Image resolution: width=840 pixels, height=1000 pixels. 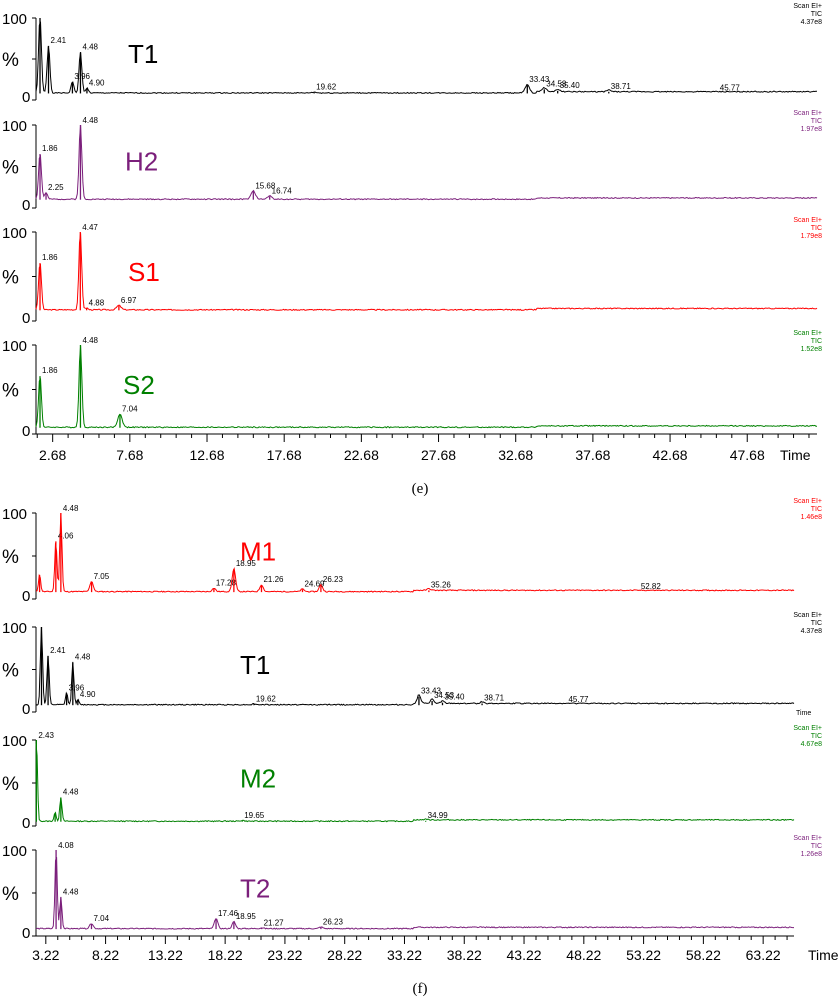 What do you see at coordinates (494, 698) in the screenshot?
I see `peak-label: 38.71` at bounding box center [494, 698].